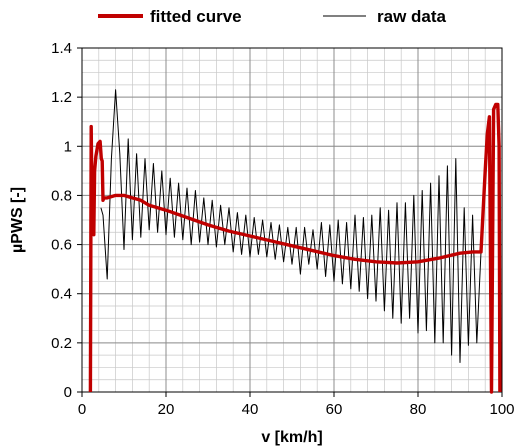 This screenshot has width=517, height=448. What do you see at coordinates (418, 409) in the screenshot?
I see `x-tick-label: 80` at bounding box center [418, 409].